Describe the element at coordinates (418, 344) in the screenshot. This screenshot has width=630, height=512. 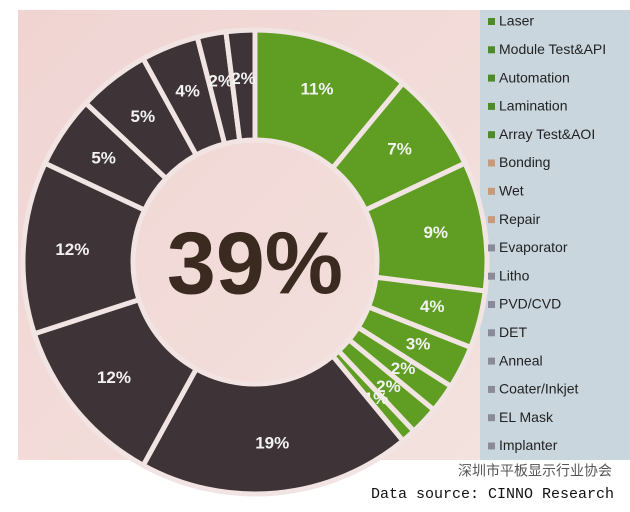
I see `data-label: 3%` at that location.